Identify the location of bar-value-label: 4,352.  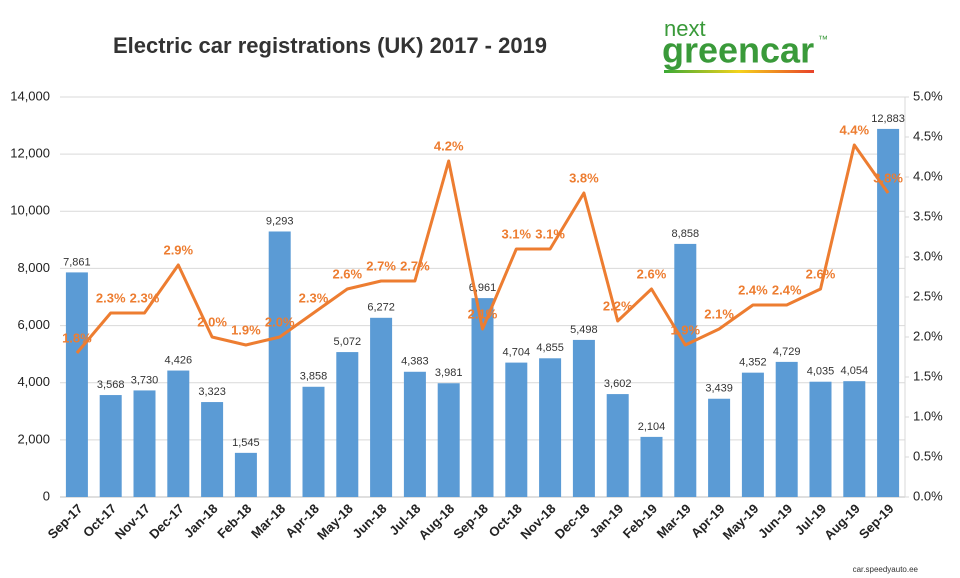
(753, 363).